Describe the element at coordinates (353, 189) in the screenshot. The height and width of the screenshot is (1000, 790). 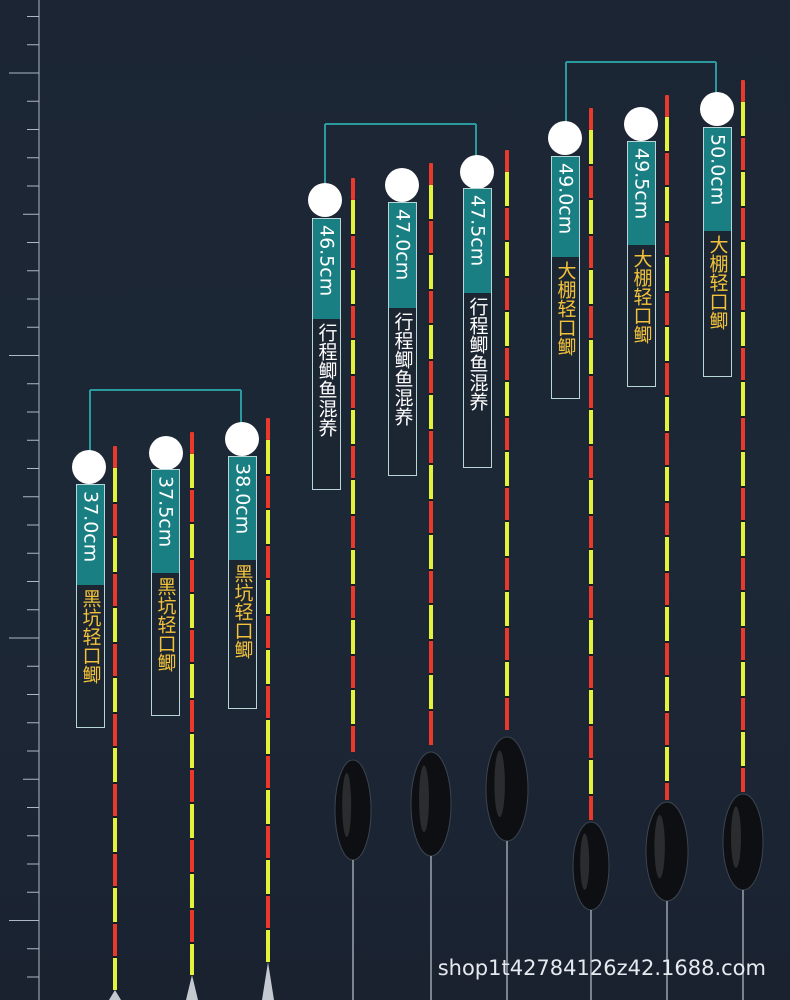
I see `float-tip` at that location.